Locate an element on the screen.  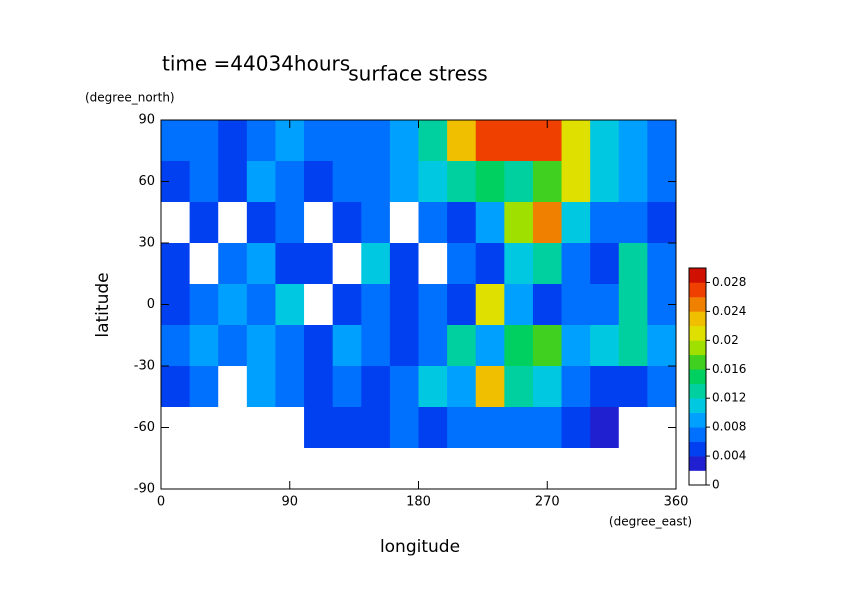
y-tick-label: 60 is located at coordinates (146, 181).